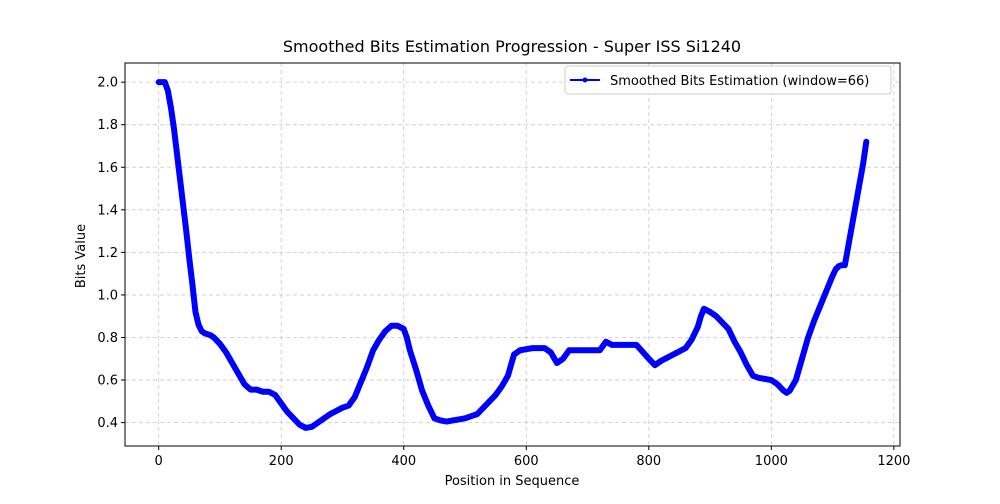 The width and height of the screenshot is (1000, 504). Describe the element at coordinates (107, 253) in the screenshot. I see `y-tick-label: 1.2` at that location.